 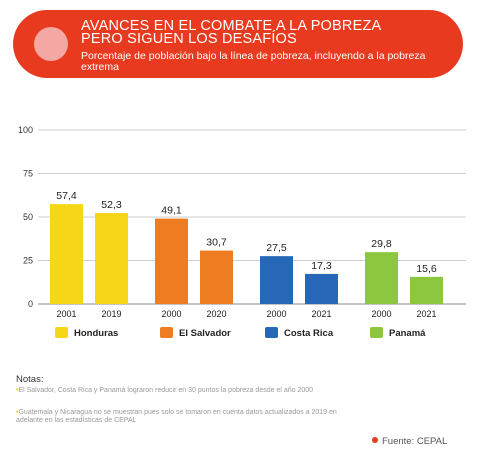 What do you see at coordinates (381, 244) in the screenshot?
I see `data-label: 29,8` at bounding box center [381, 244].